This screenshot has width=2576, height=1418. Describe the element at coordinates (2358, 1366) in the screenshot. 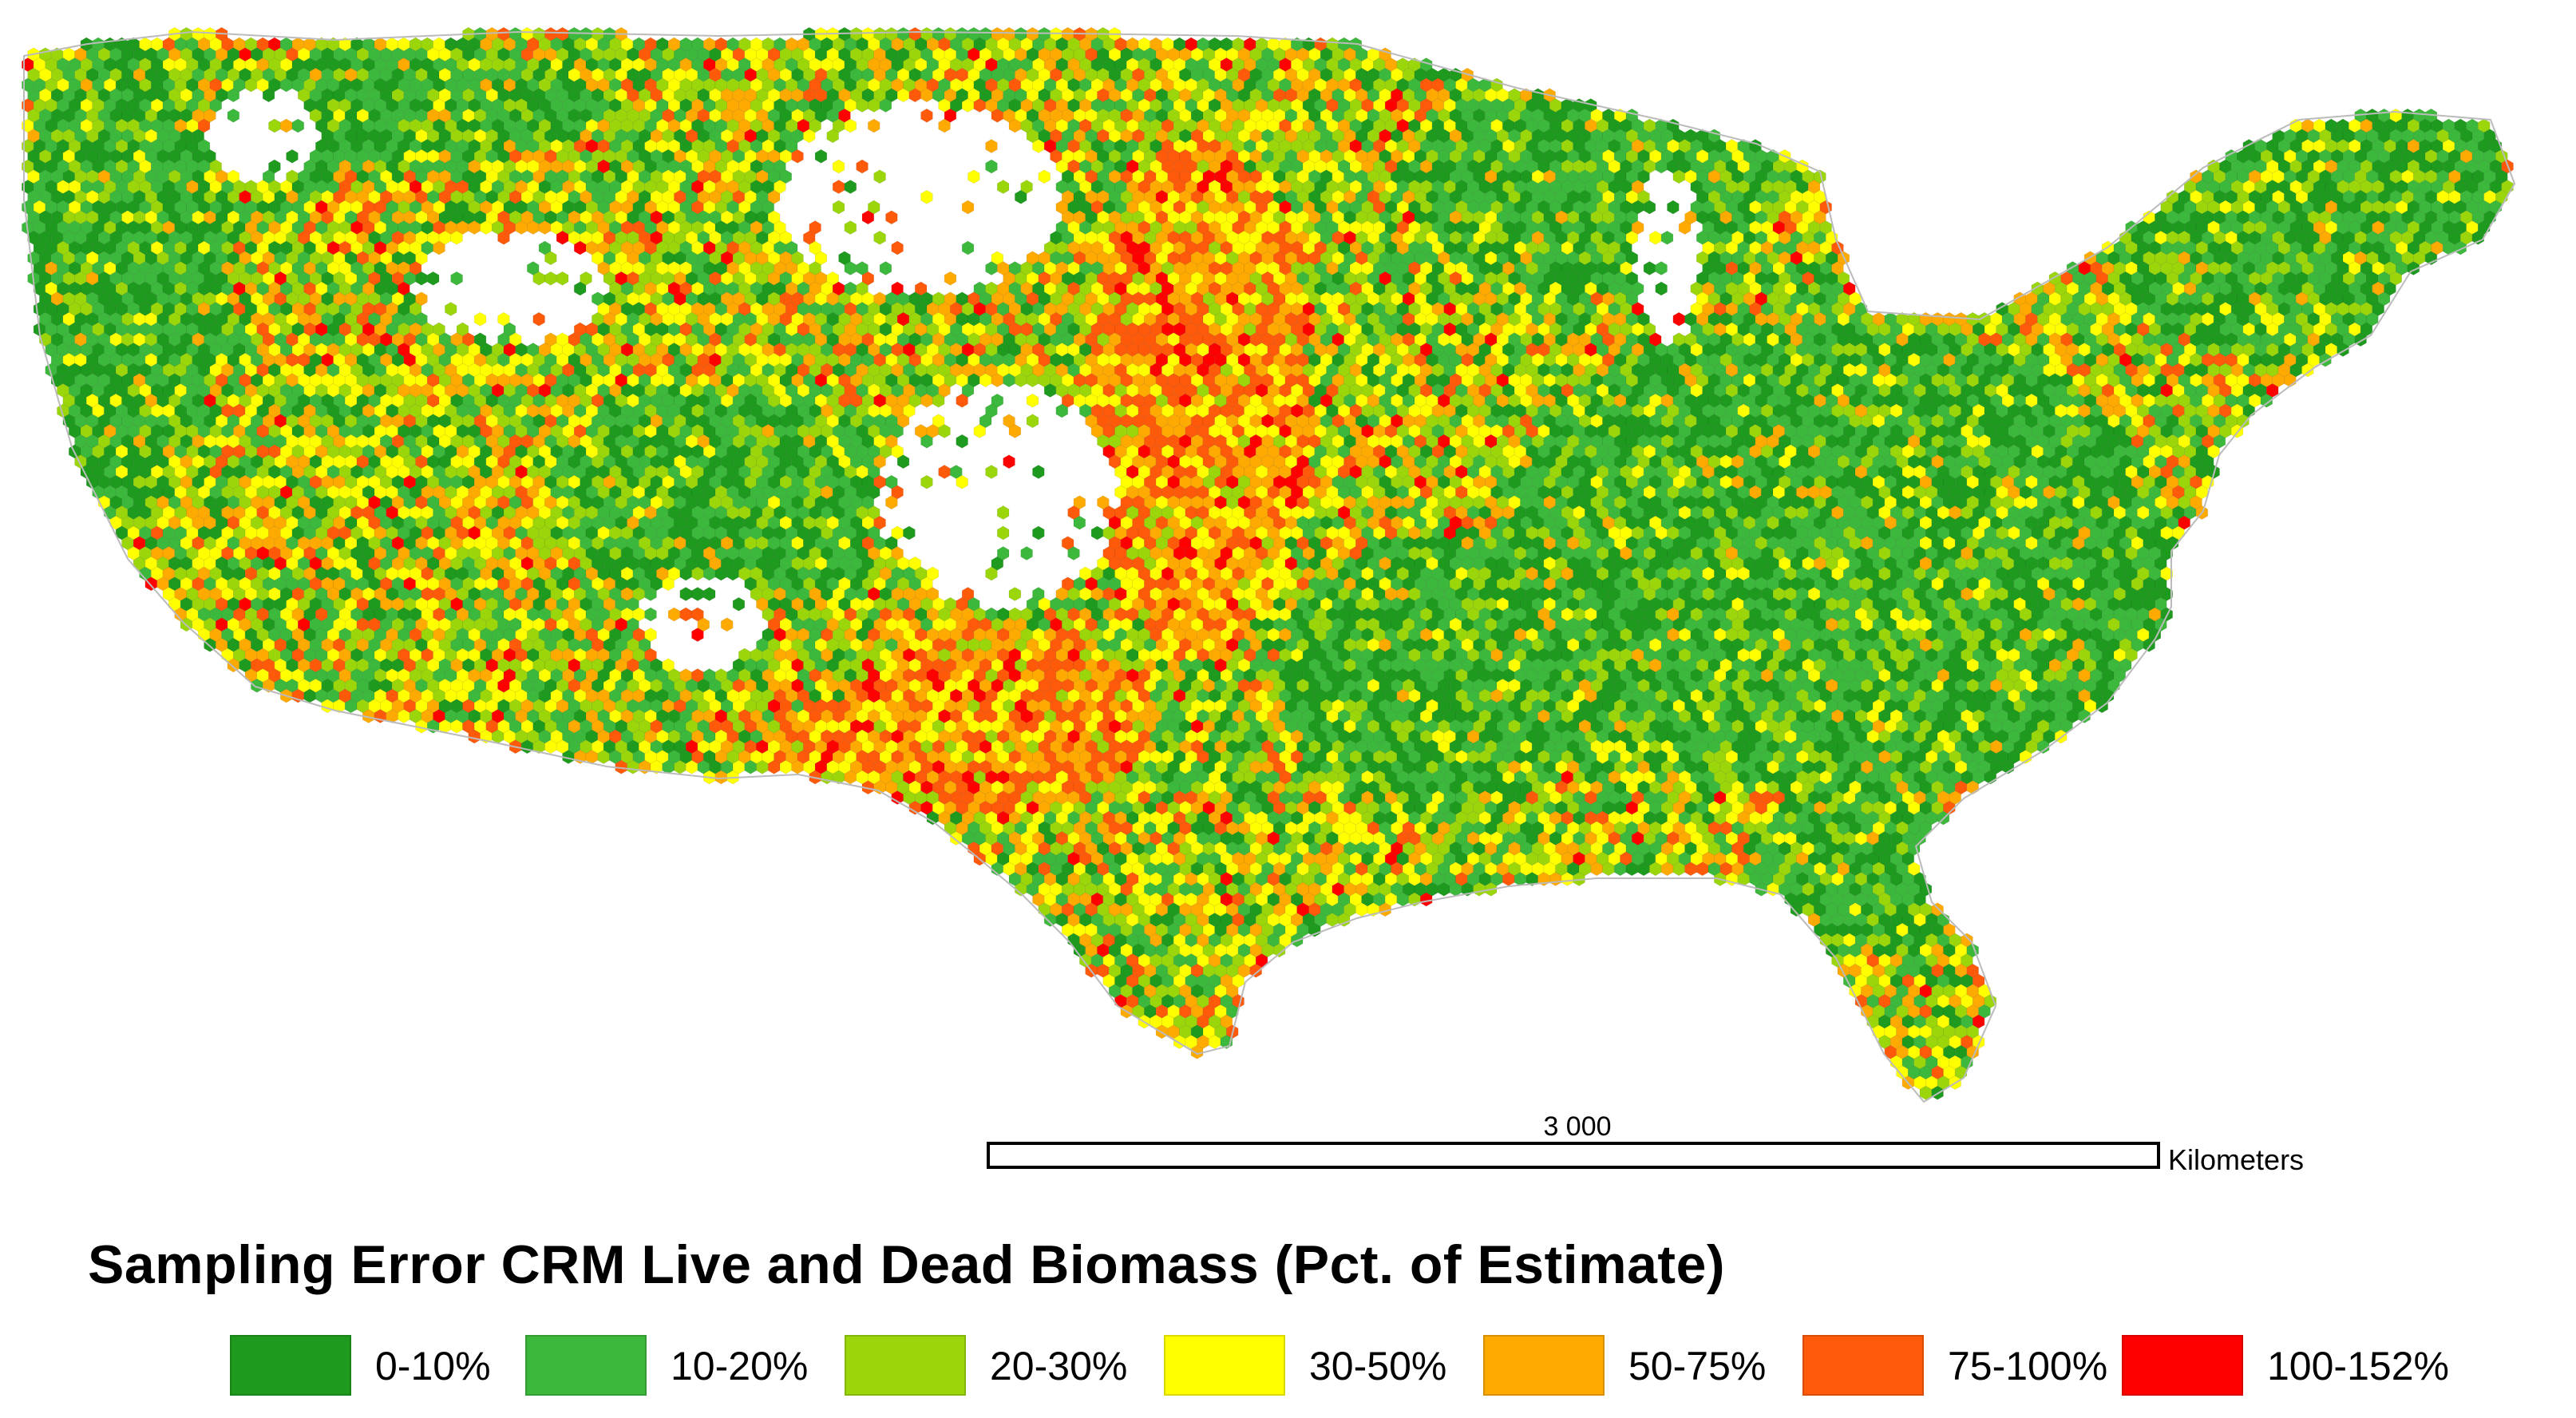

I see `legend-label: 100-152%` at that location.